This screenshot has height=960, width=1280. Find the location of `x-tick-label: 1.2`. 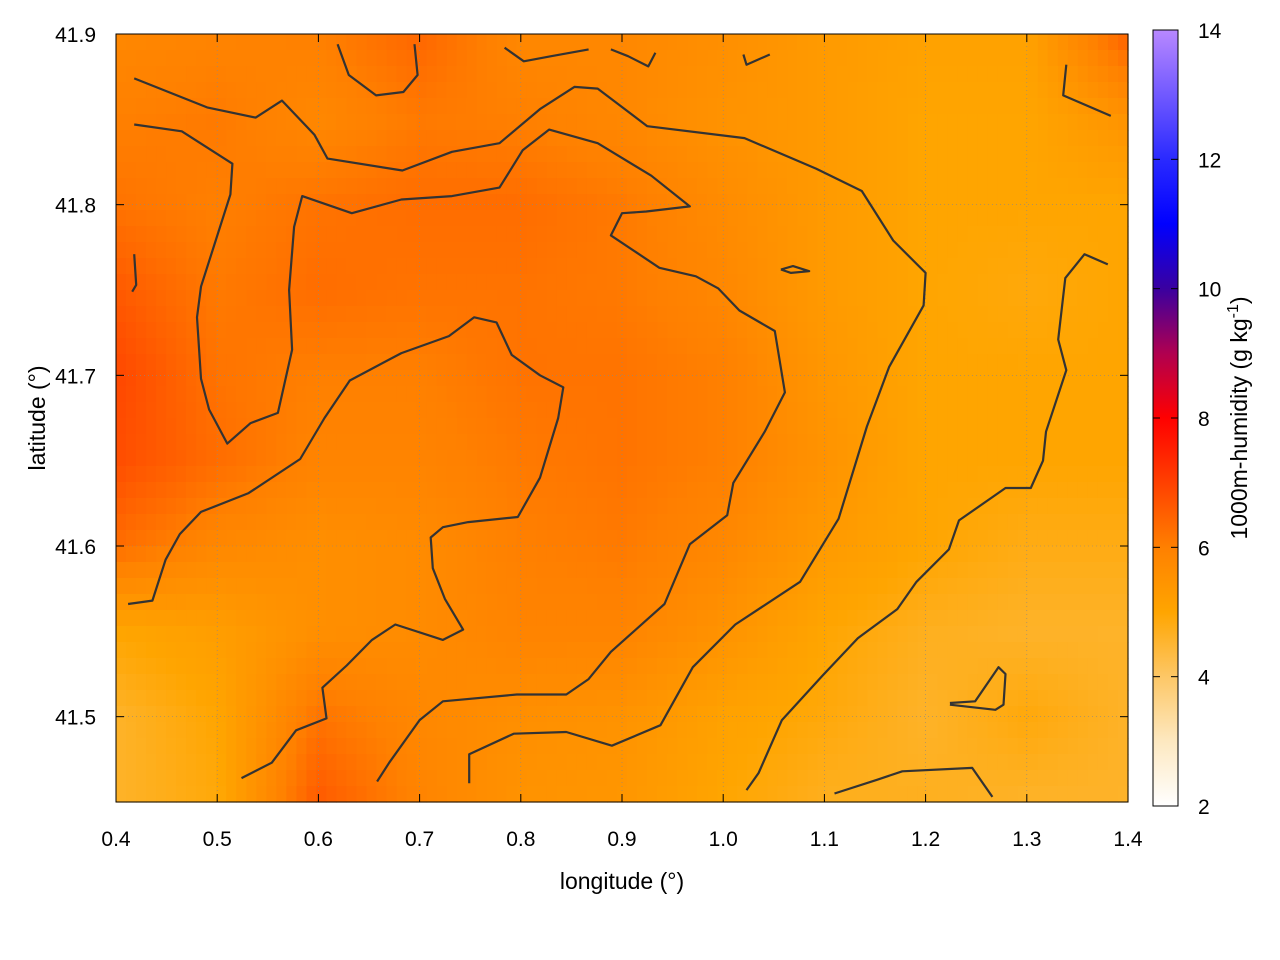

x-tick-label: 1.2 is located at coordinates (925, 839).